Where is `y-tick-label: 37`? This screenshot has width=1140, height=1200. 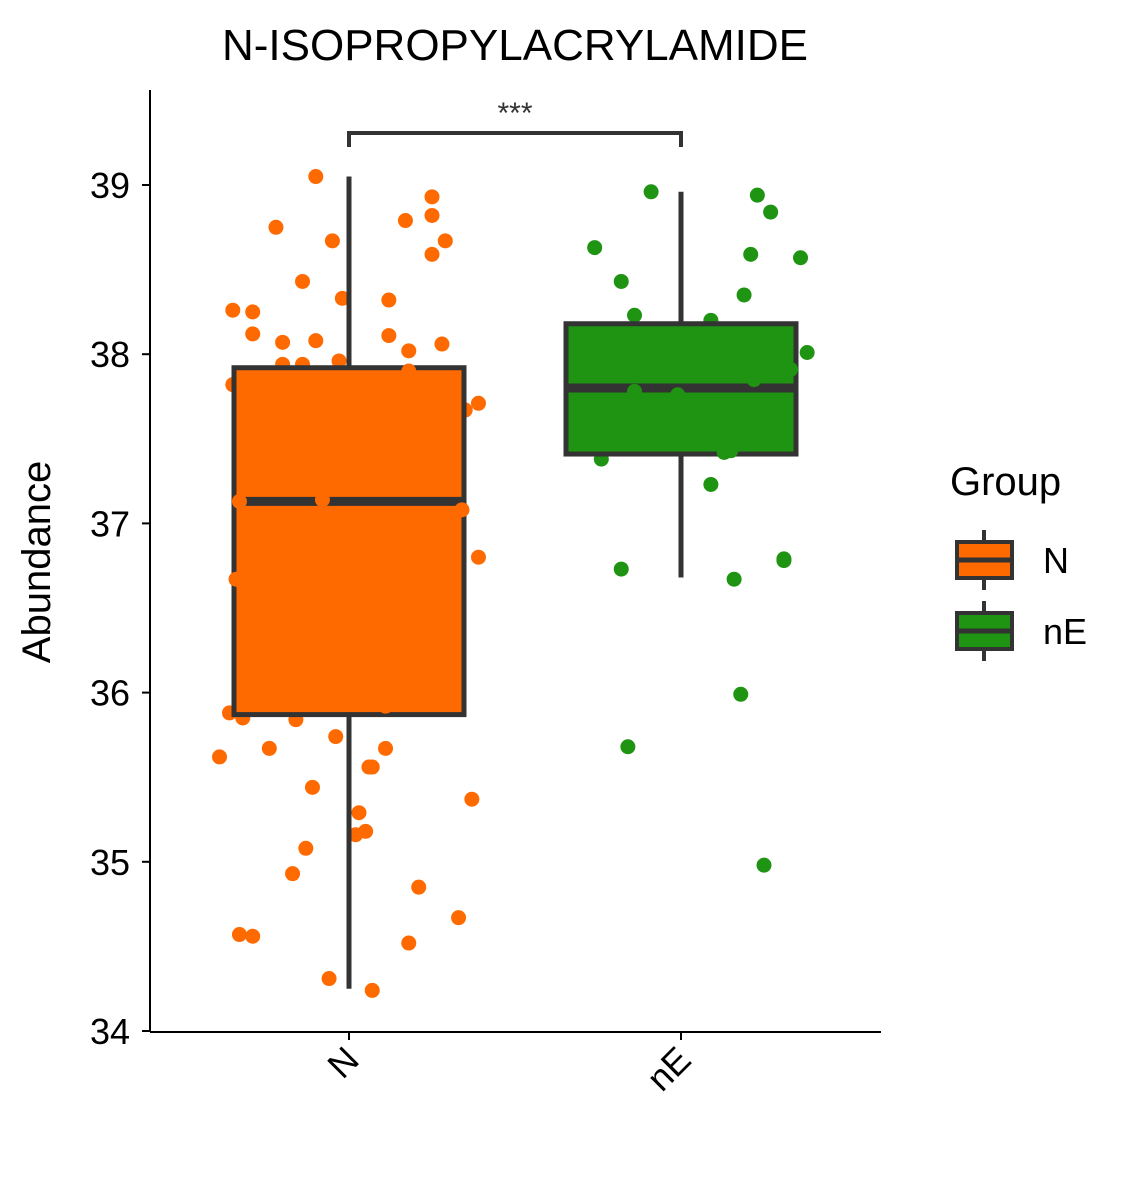
y-tick-label: 37 is located at coordinates (110, 523).